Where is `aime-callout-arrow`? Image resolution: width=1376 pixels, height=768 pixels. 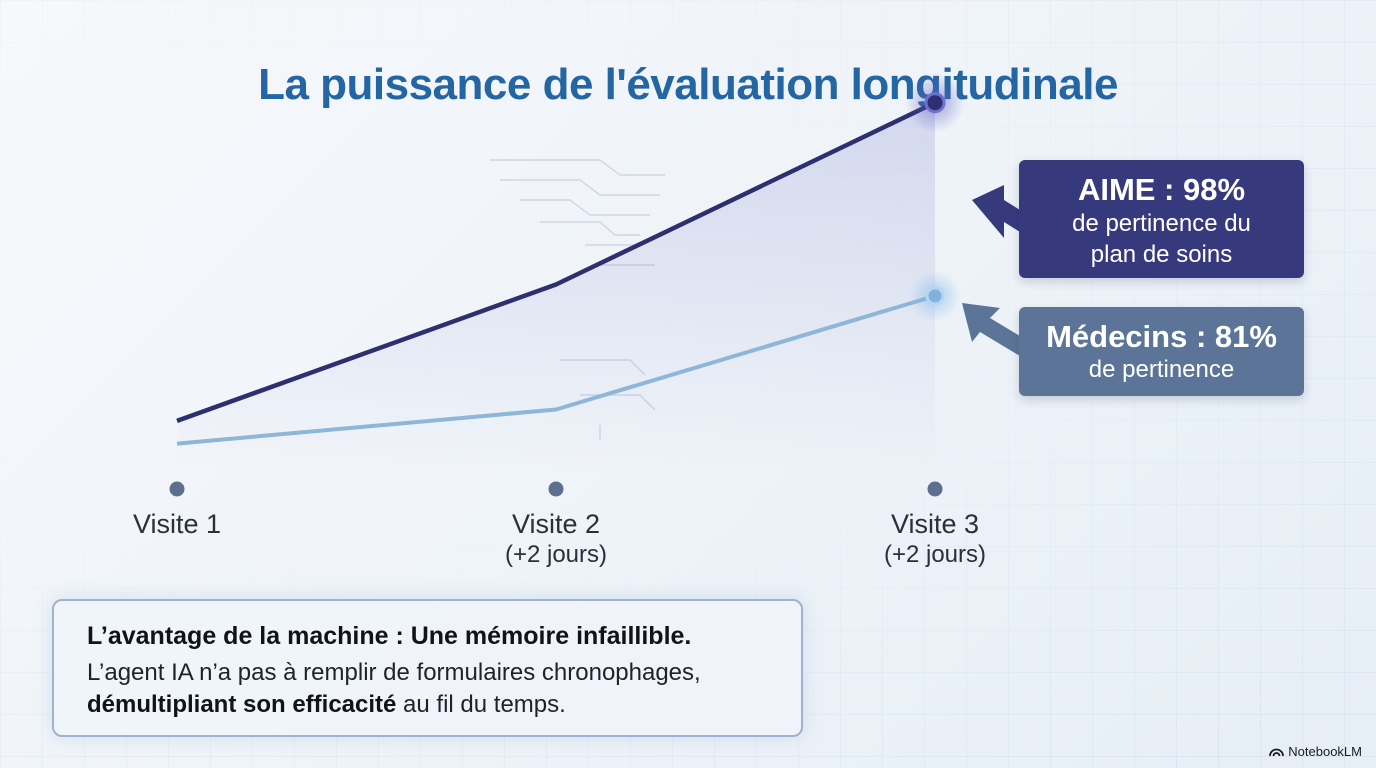 aime-callout-arrow is located at coordinates (996, 211).